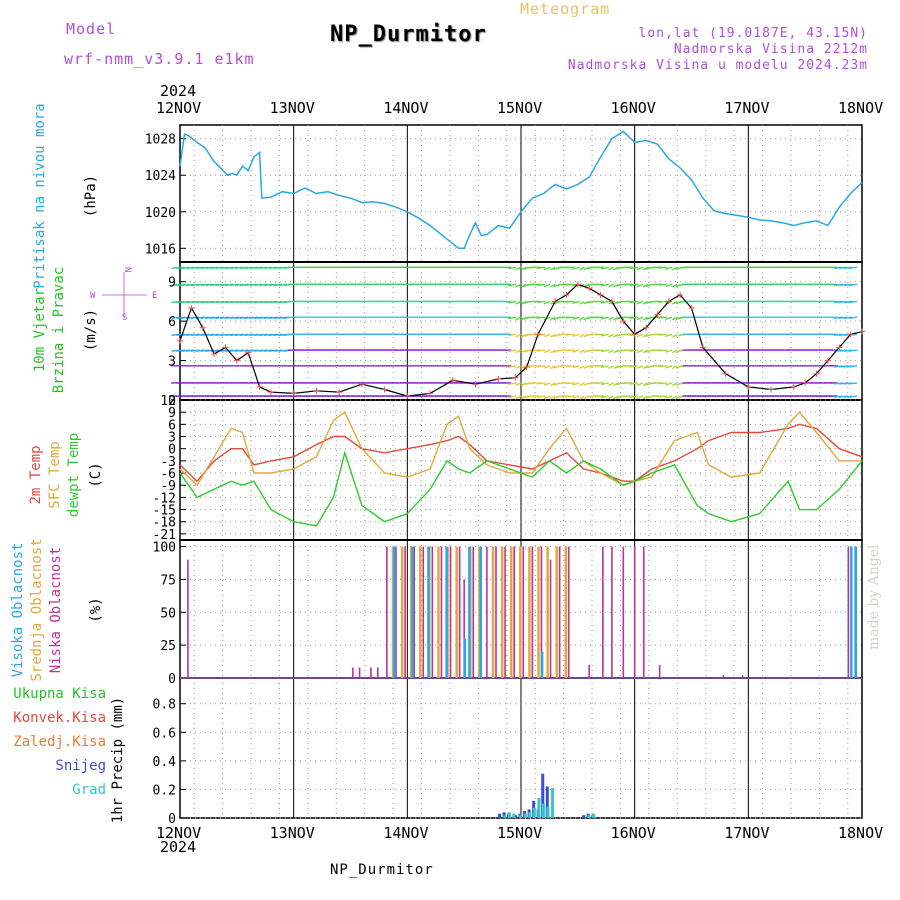  What do you see at coordinates (520, 449) in the screenshot?
I see `sfc-line` at bounding box center [520, 449].